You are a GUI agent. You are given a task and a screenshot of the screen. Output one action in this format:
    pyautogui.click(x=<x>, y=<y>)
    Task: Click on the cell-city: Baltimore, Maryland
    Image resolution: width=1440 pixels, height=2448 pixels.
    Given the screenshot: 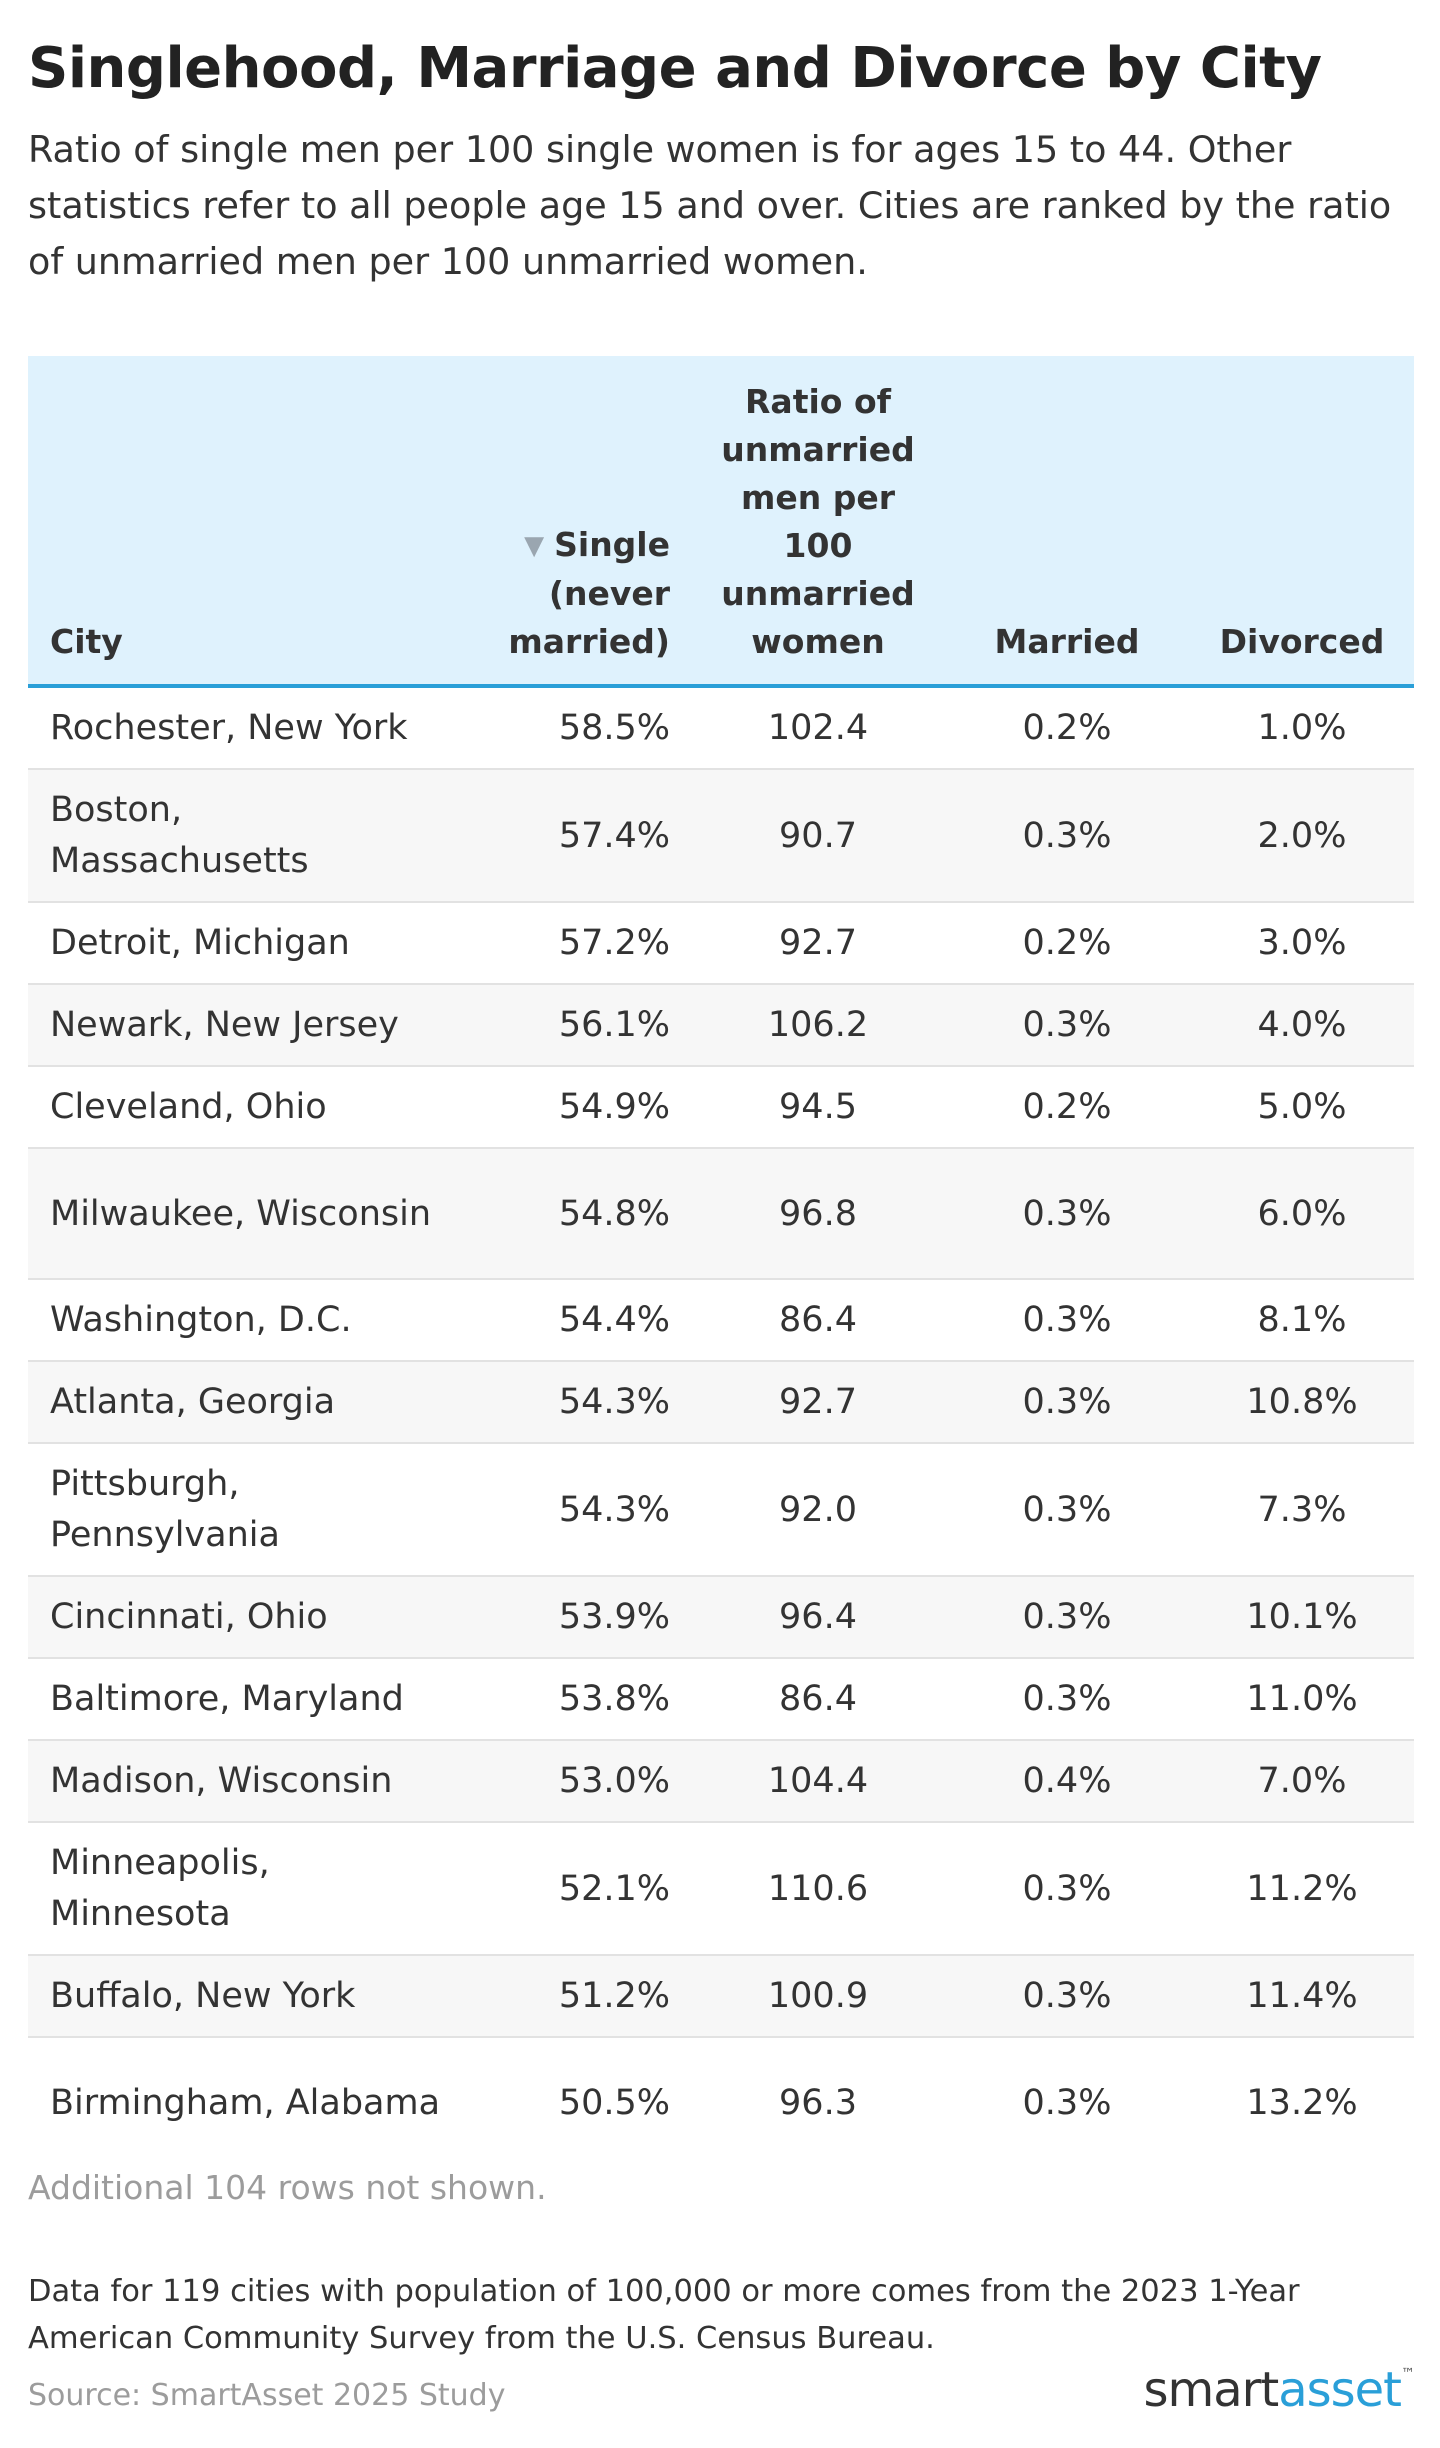 What is the action you would take?
    pyautogui.click(x=248, y=1699)
    